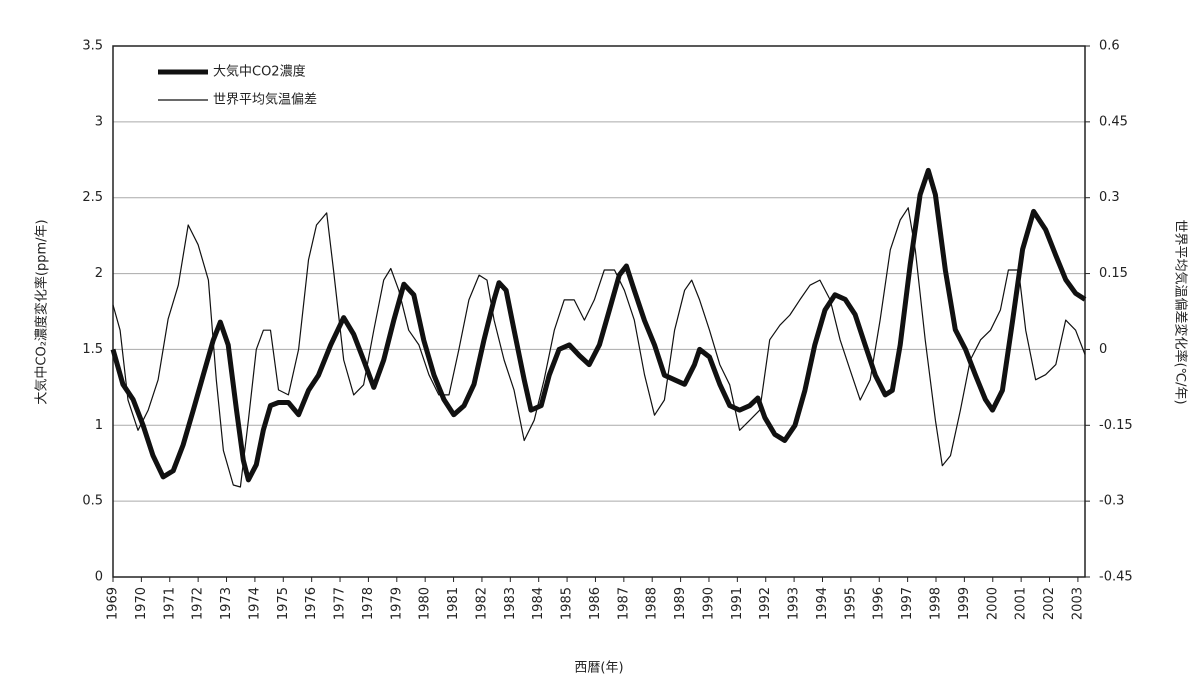 The image size is (1197, 699). Describe the element at coordinates (992, 603) in the screenshot. I see `x-tick-label: 2000` at that location.